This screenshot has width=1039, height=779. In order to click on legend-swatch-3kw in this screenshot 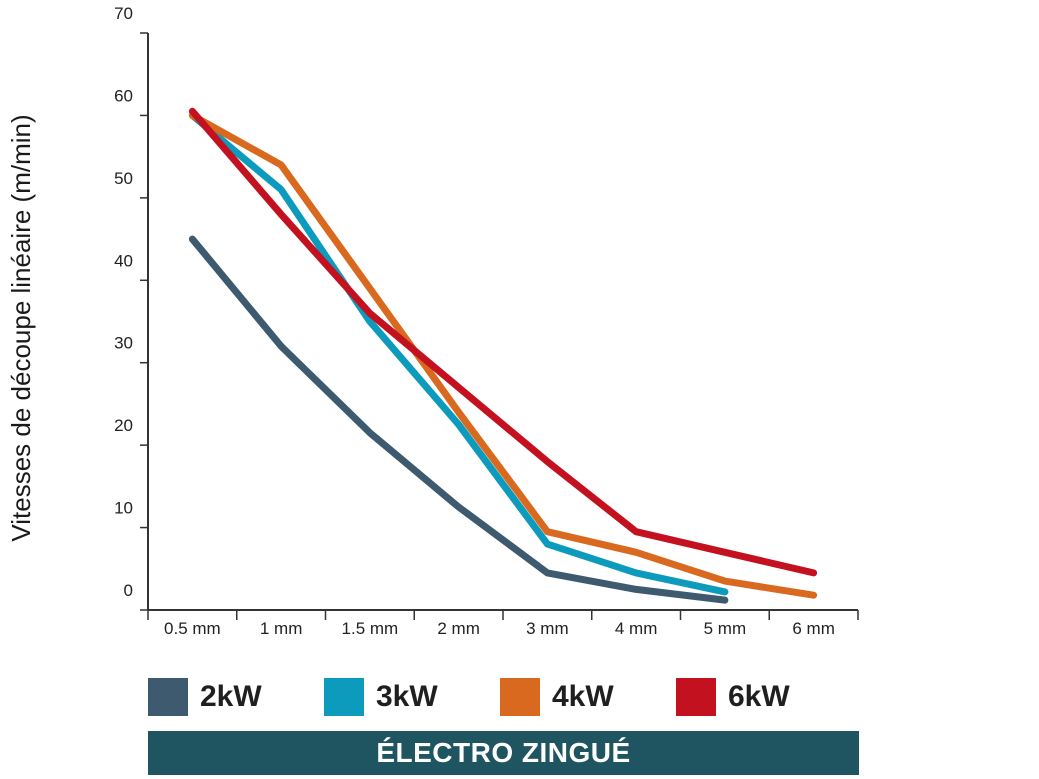, I will do `click(344, 697)`.